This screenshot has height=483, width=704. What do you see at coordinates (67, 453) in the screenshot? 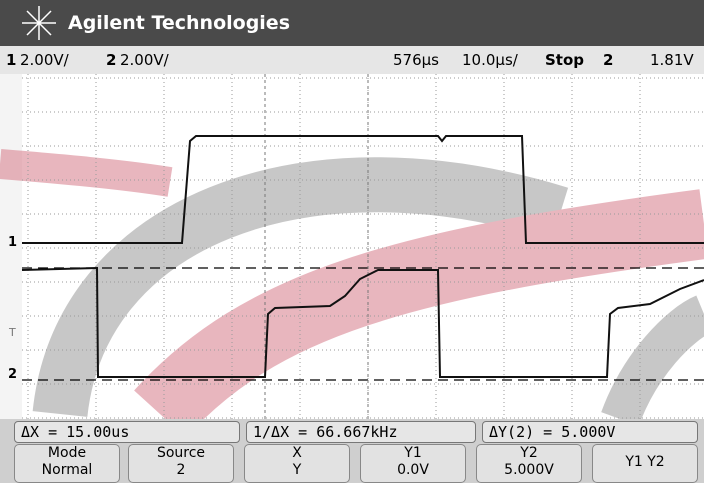
I see `softkey-top: Mode` at bounding box center [67, 453].